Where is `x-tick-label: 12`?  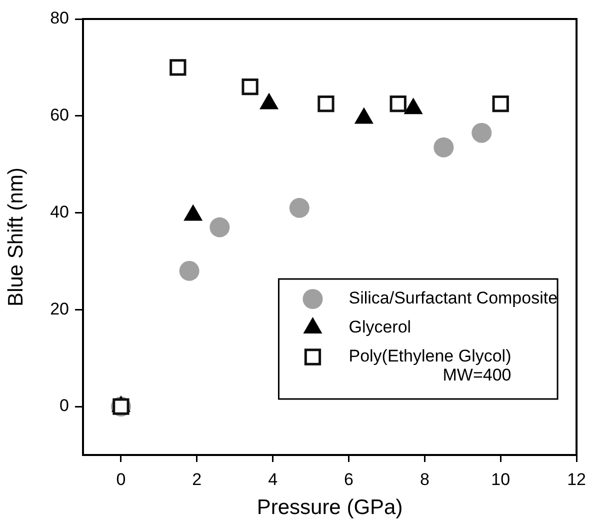 x-tick-label: 12 is located at coordinates (576, 479).